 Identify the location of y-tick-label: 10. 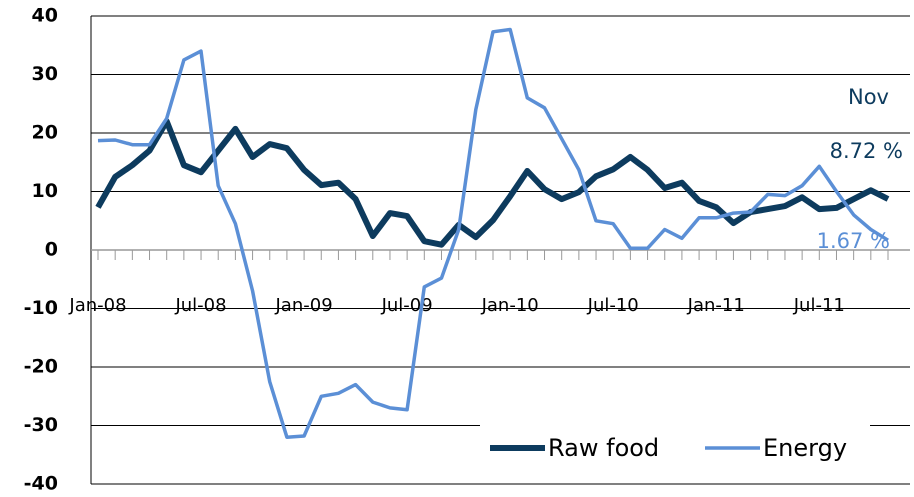
(45, 191).